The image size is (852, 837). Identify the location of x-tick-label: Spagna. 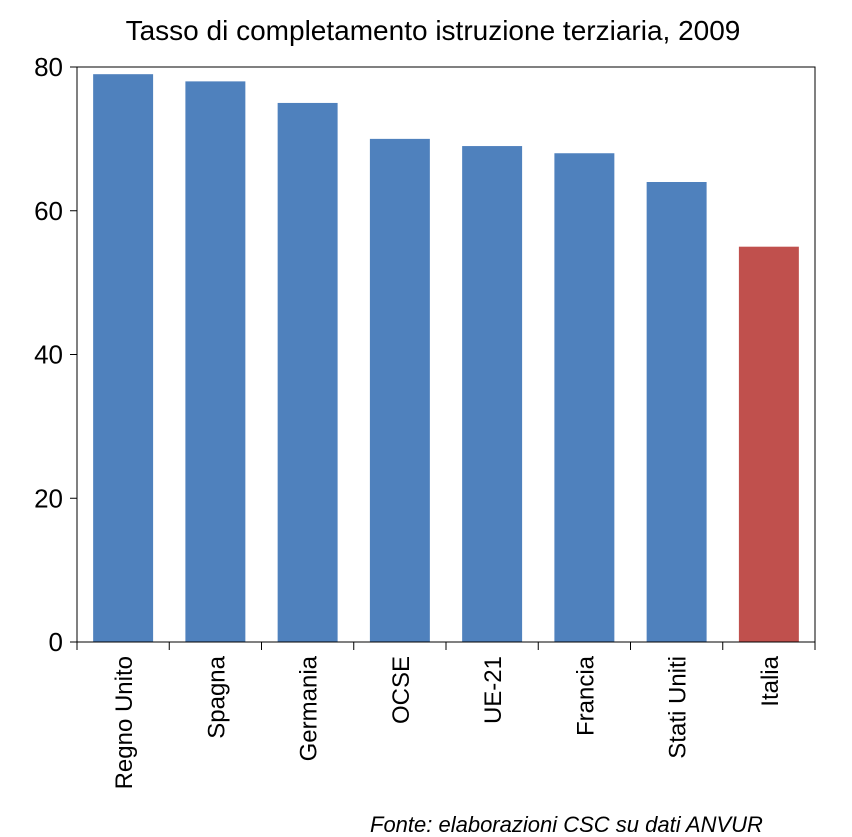
(216, 696).